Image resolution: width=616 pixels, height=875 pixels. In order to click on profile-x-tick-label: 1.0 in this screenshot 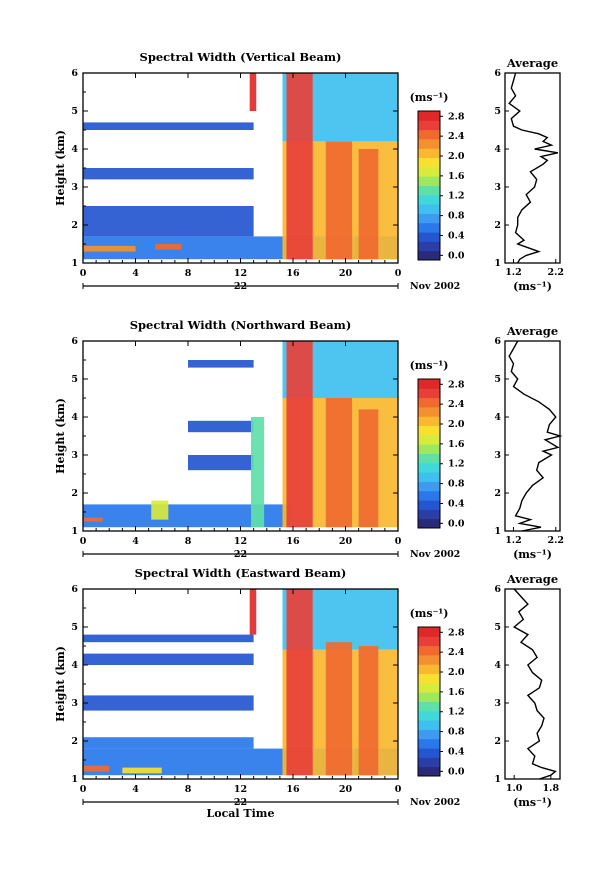, I will do `click(514, 788)`.